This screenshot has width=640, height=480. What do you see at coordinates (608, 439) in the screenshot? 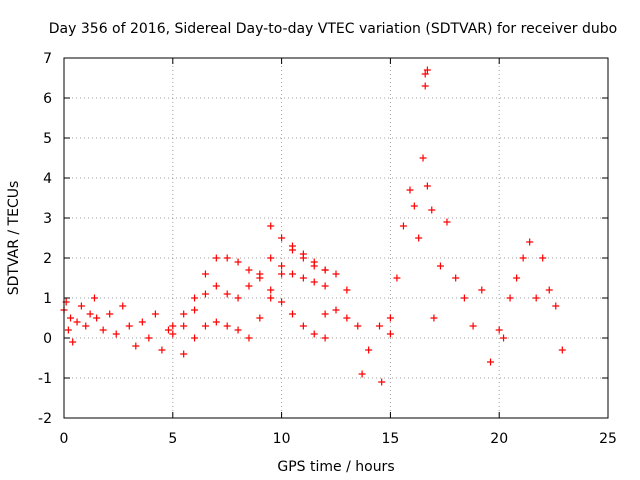
I see `x-tick-label: 25` at bounding box center [608, 439].